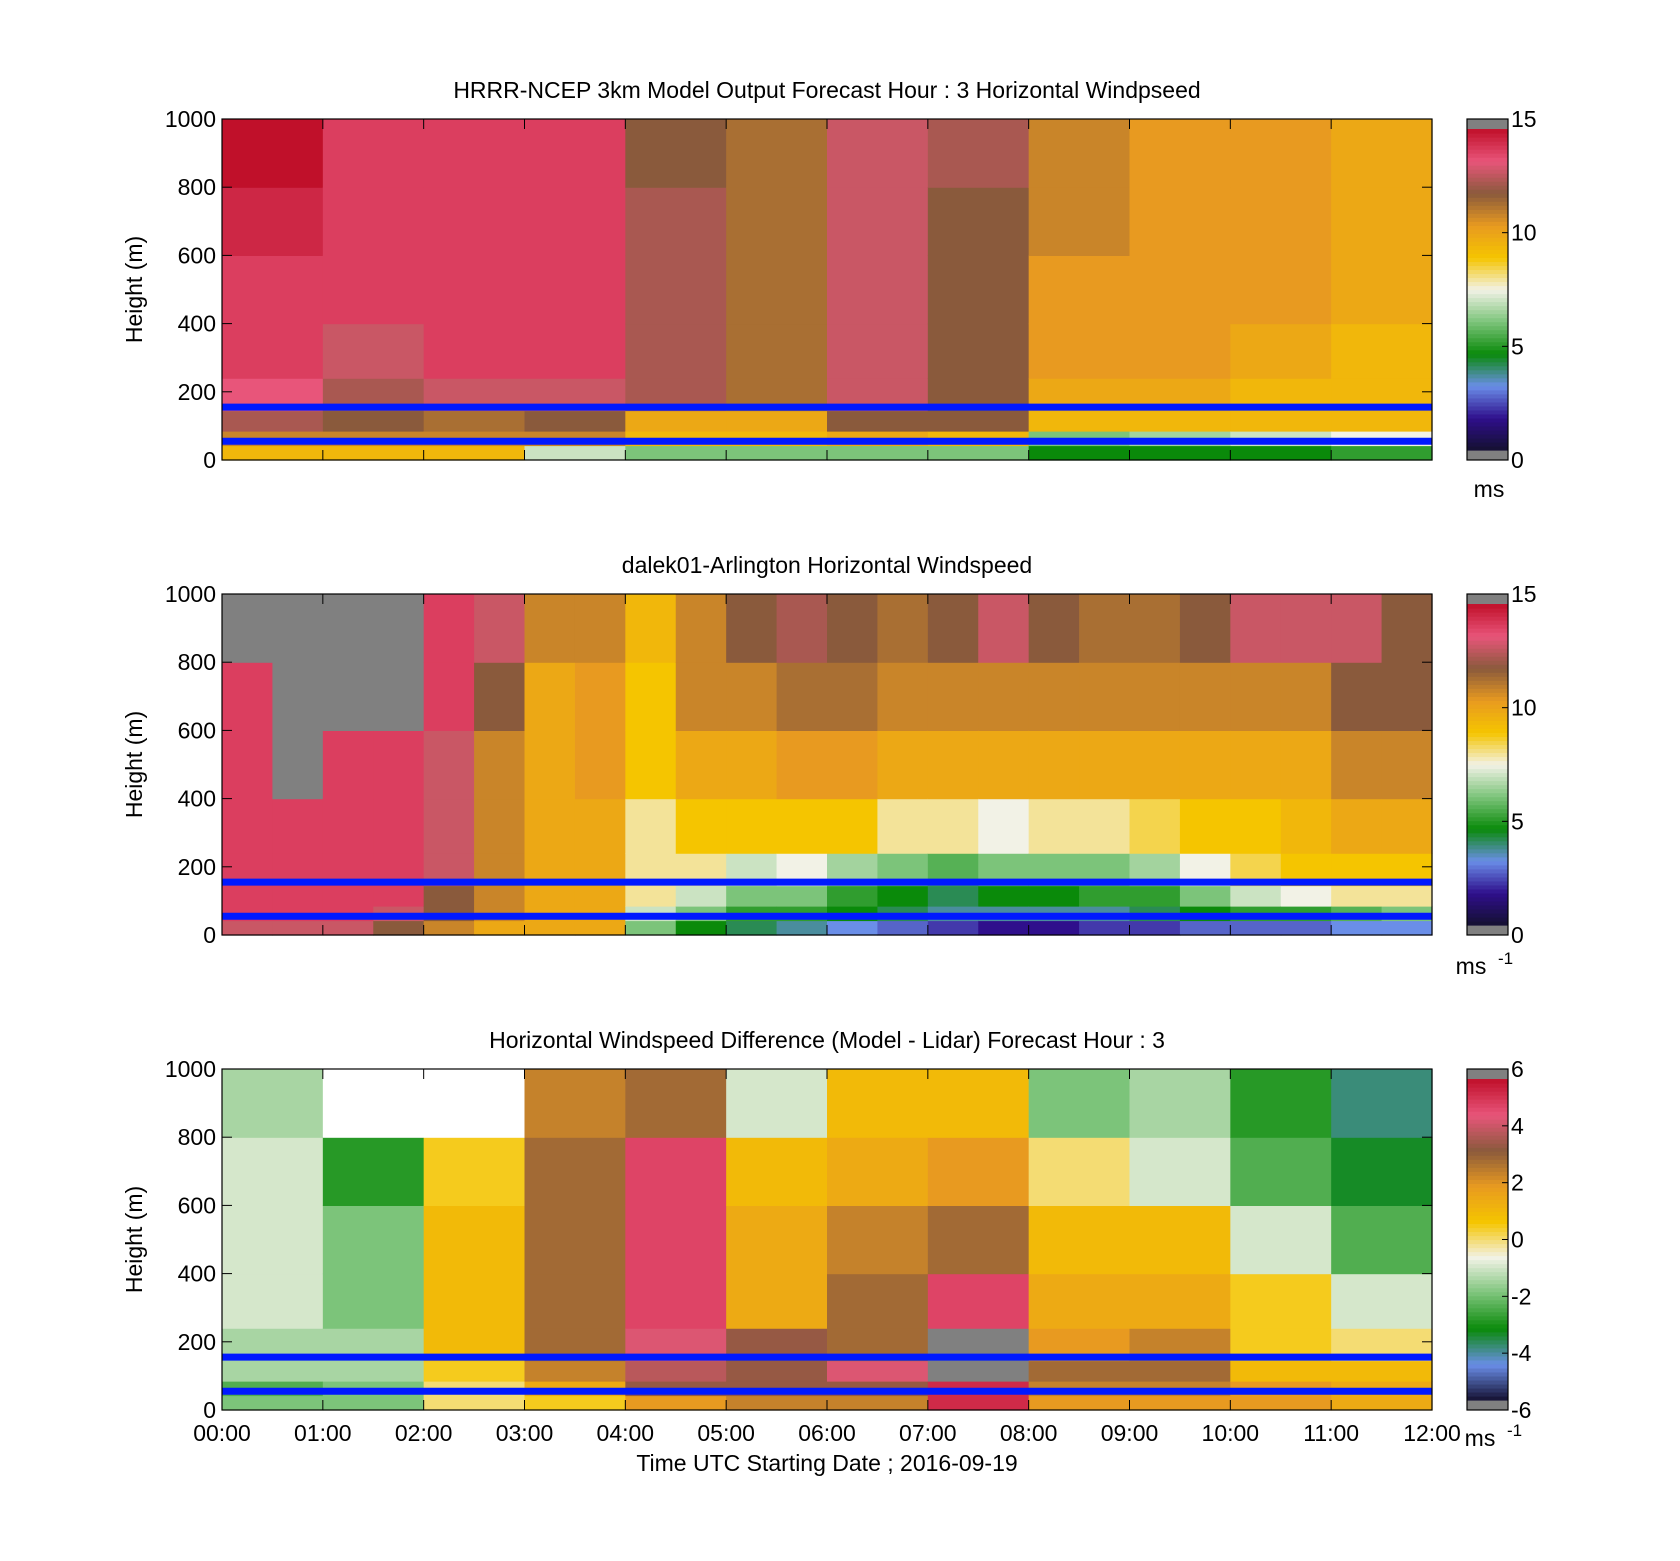 The image size is (1680, 1561). Describe the element at coordinates (1524, 594) in the screenshot. I see `colorbar-tick-label: 15` at that location.